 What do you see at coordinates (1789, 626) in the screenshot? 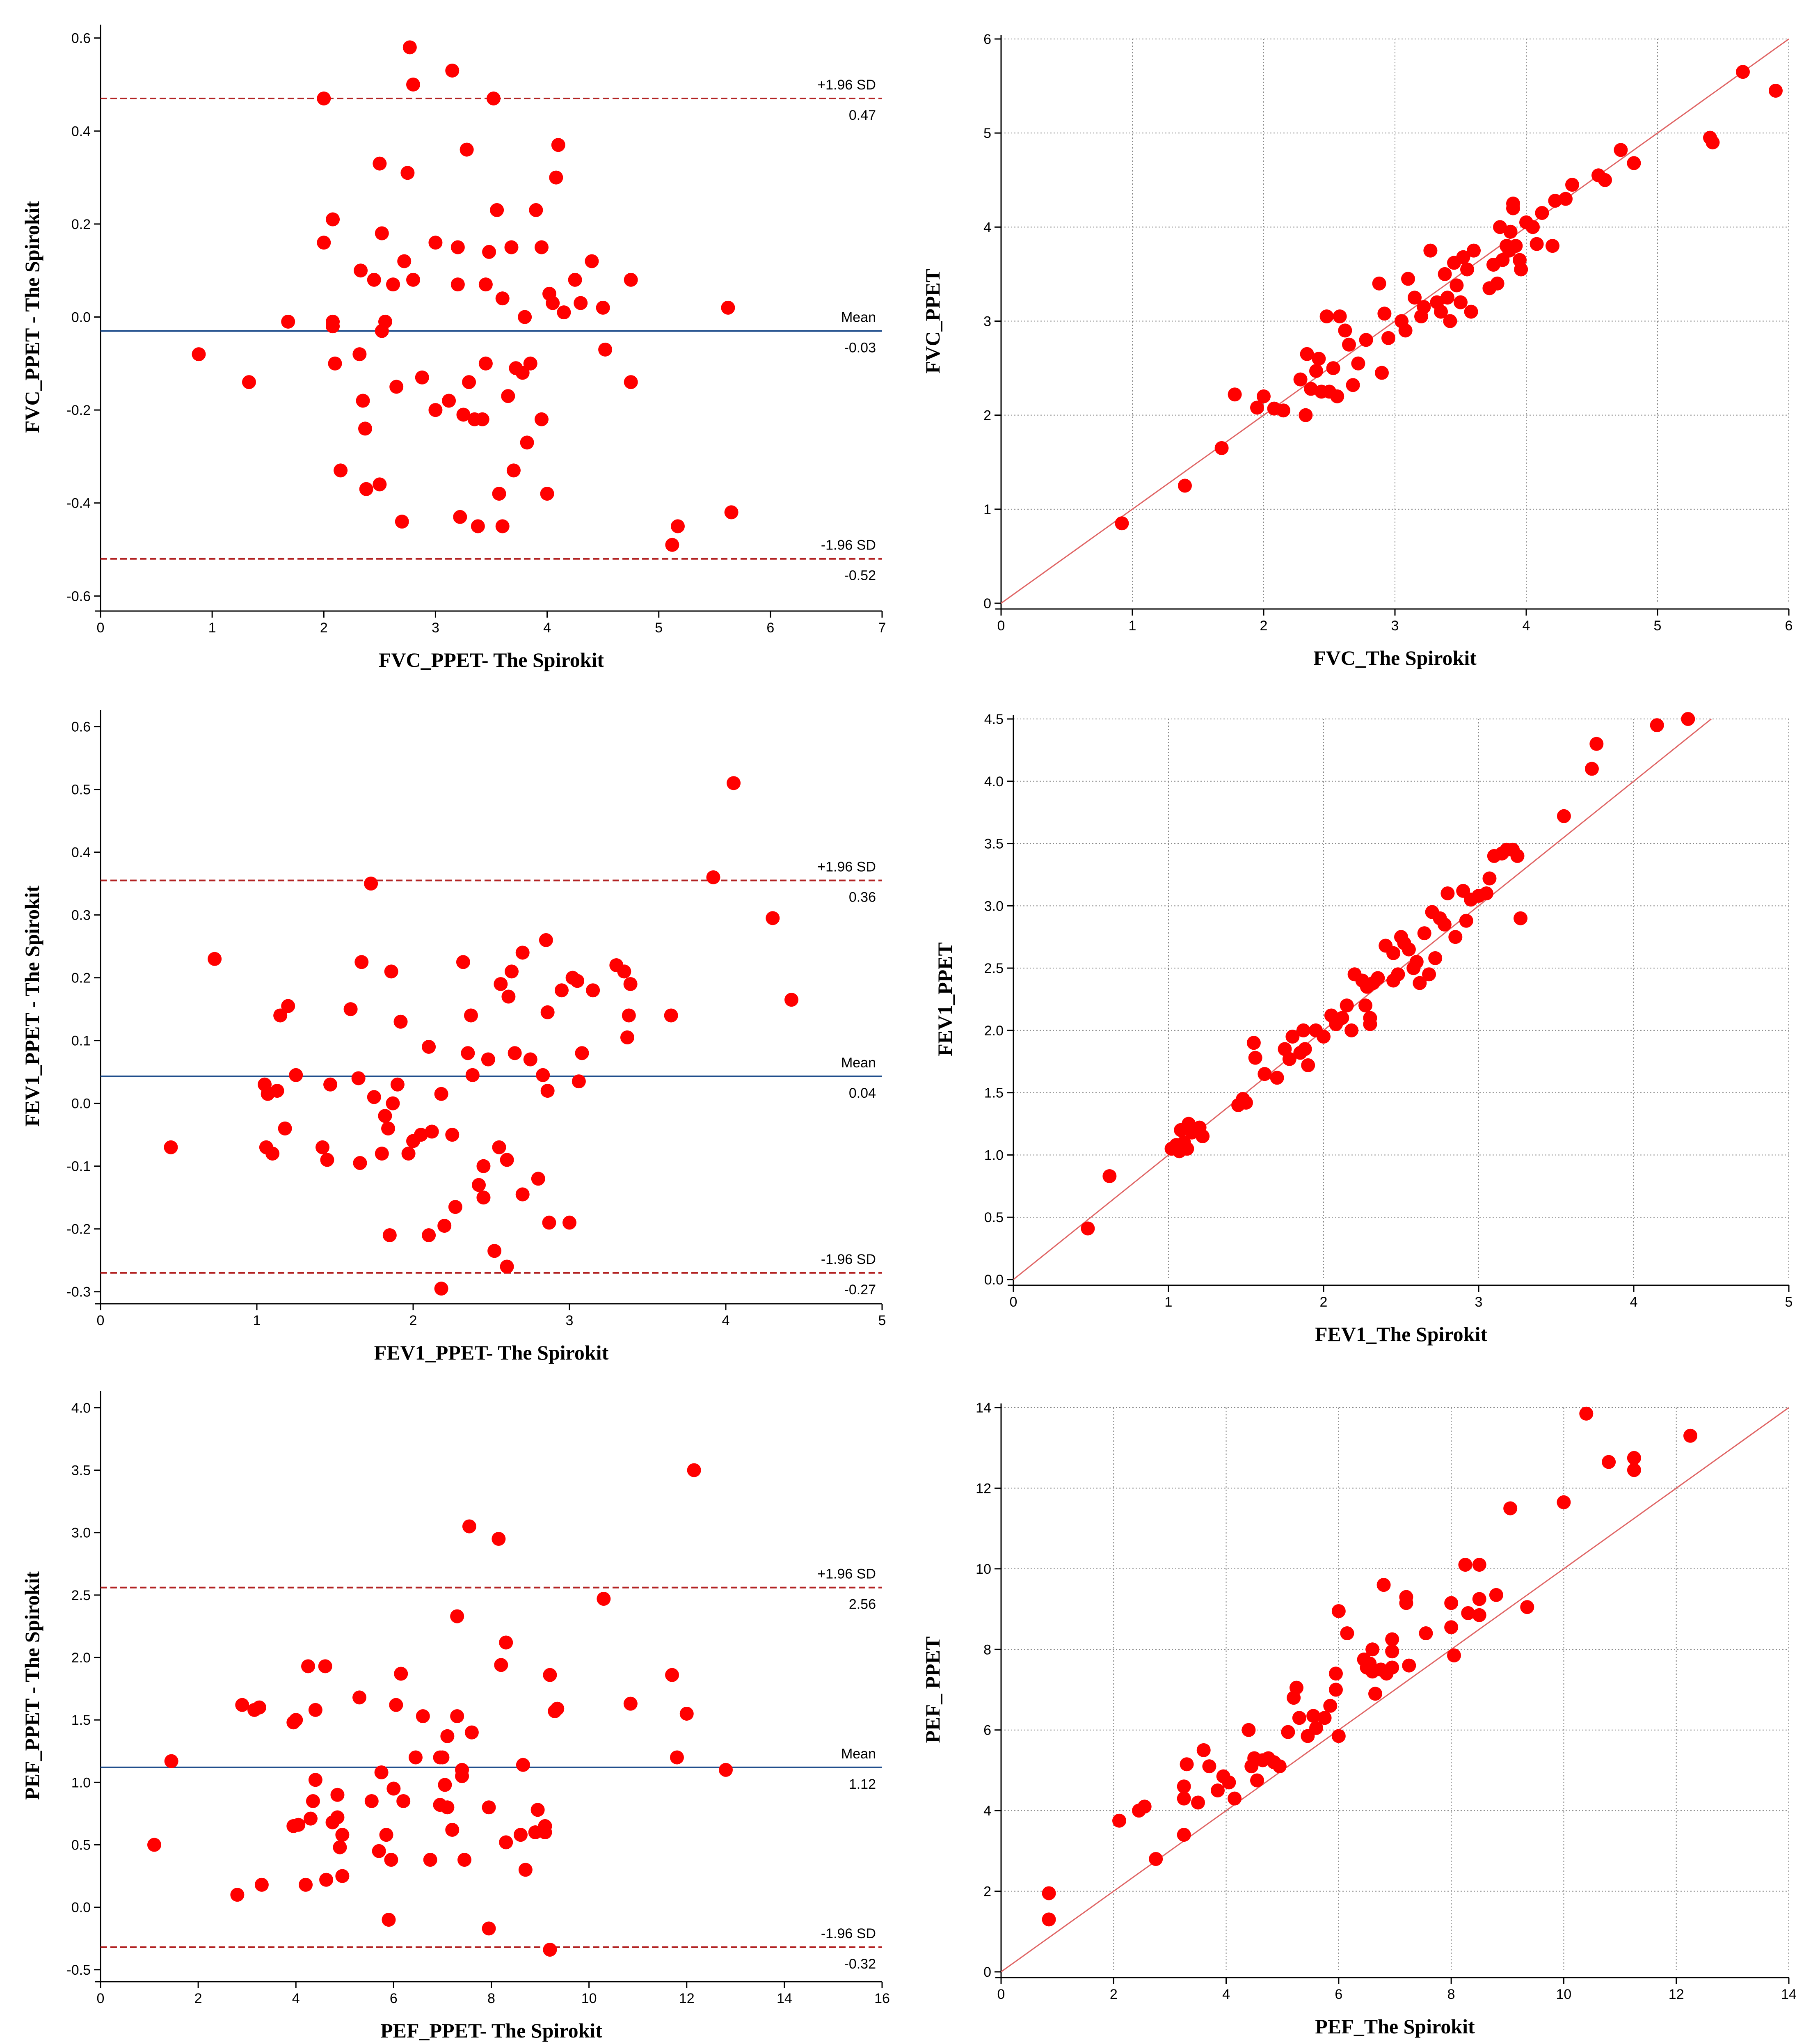
I see `x-tick-label: 6` at bounding box center [1789, 626].